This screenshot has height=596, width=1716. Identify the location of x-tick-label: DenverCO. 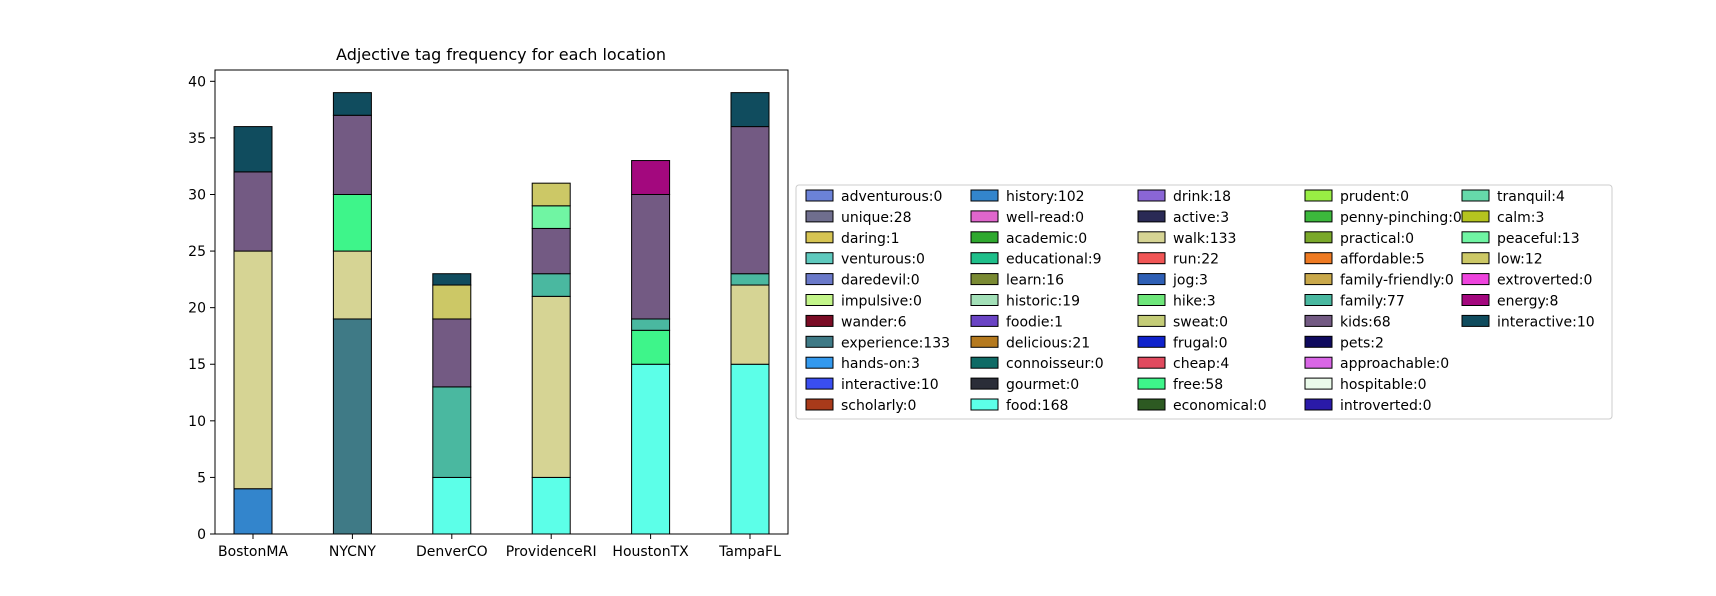
(452, 552).